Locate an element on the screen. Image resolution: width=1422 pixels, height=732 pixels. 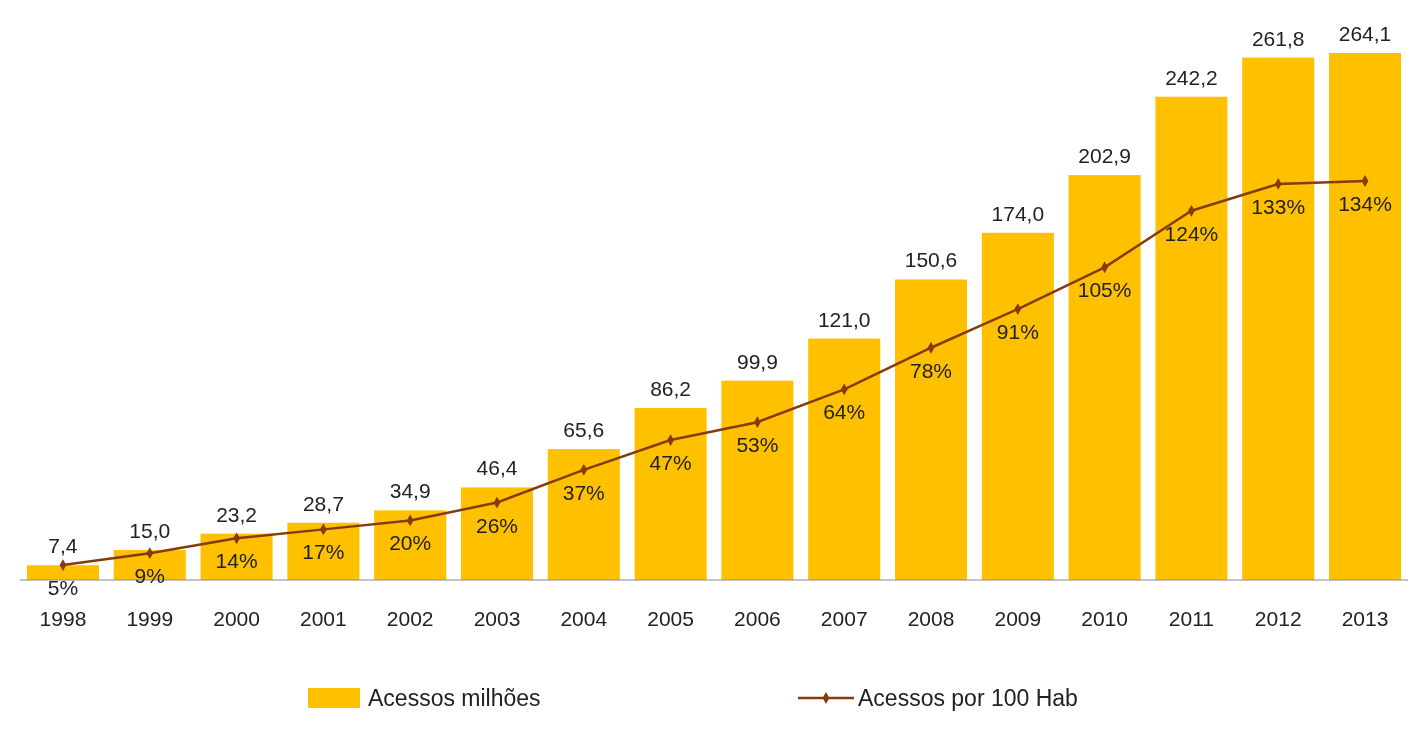
data-label: 64% is located at coordinates (844, 412).